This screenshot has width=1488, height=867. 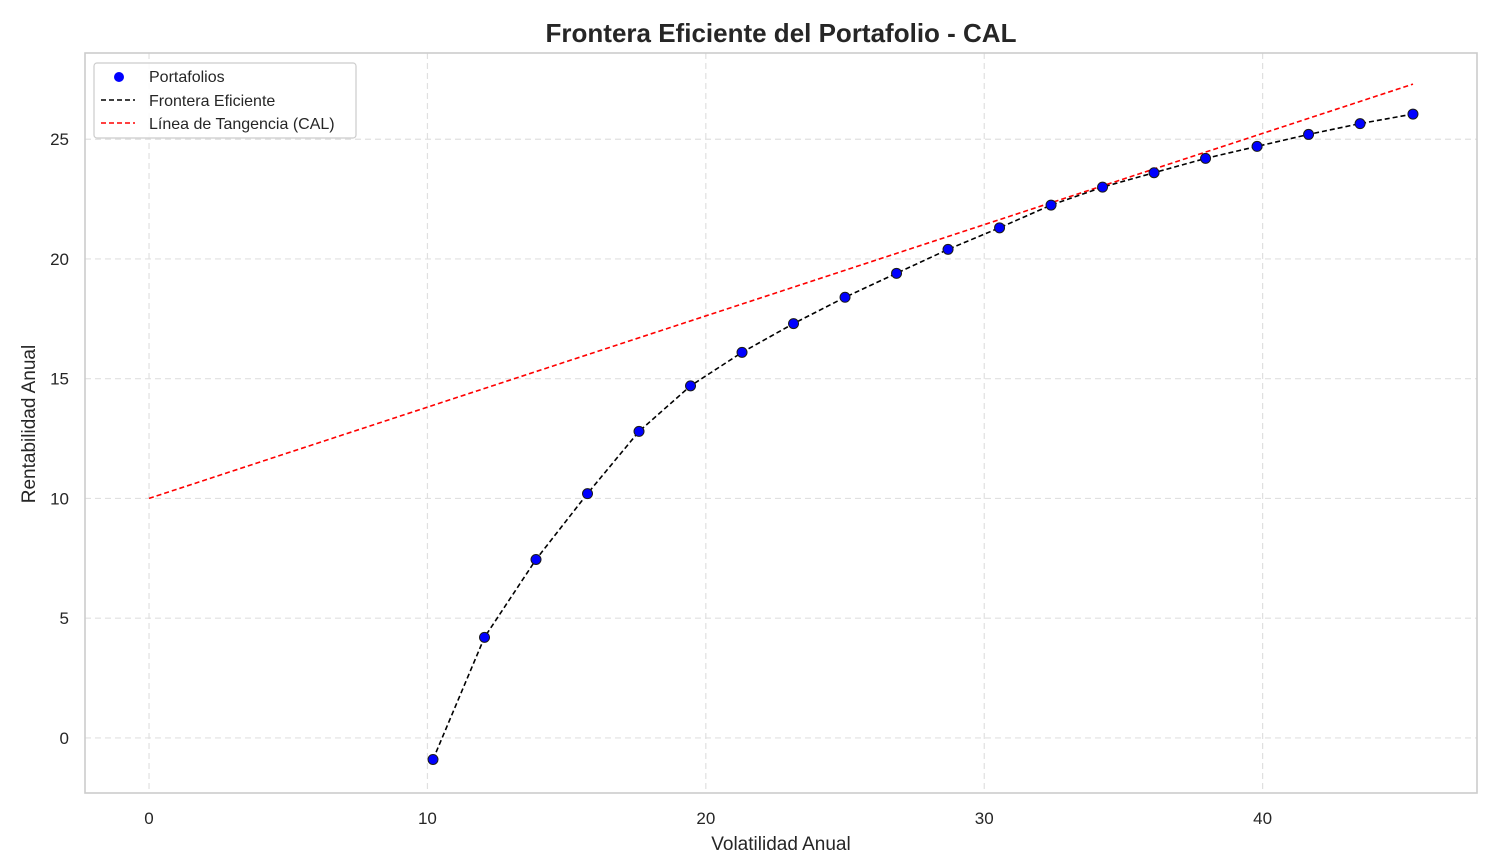 I want to click on legend-label-cal: Línea de Tangencia (CAL), so click(x=242, y=124).